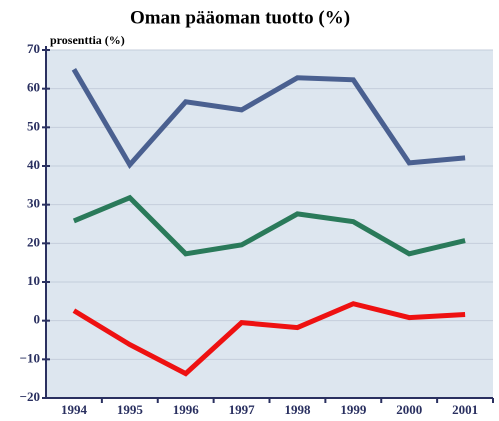  Describe the element at coordinates (33, 241) in the screenshot. I see `y-tick-label: 20` at that location.